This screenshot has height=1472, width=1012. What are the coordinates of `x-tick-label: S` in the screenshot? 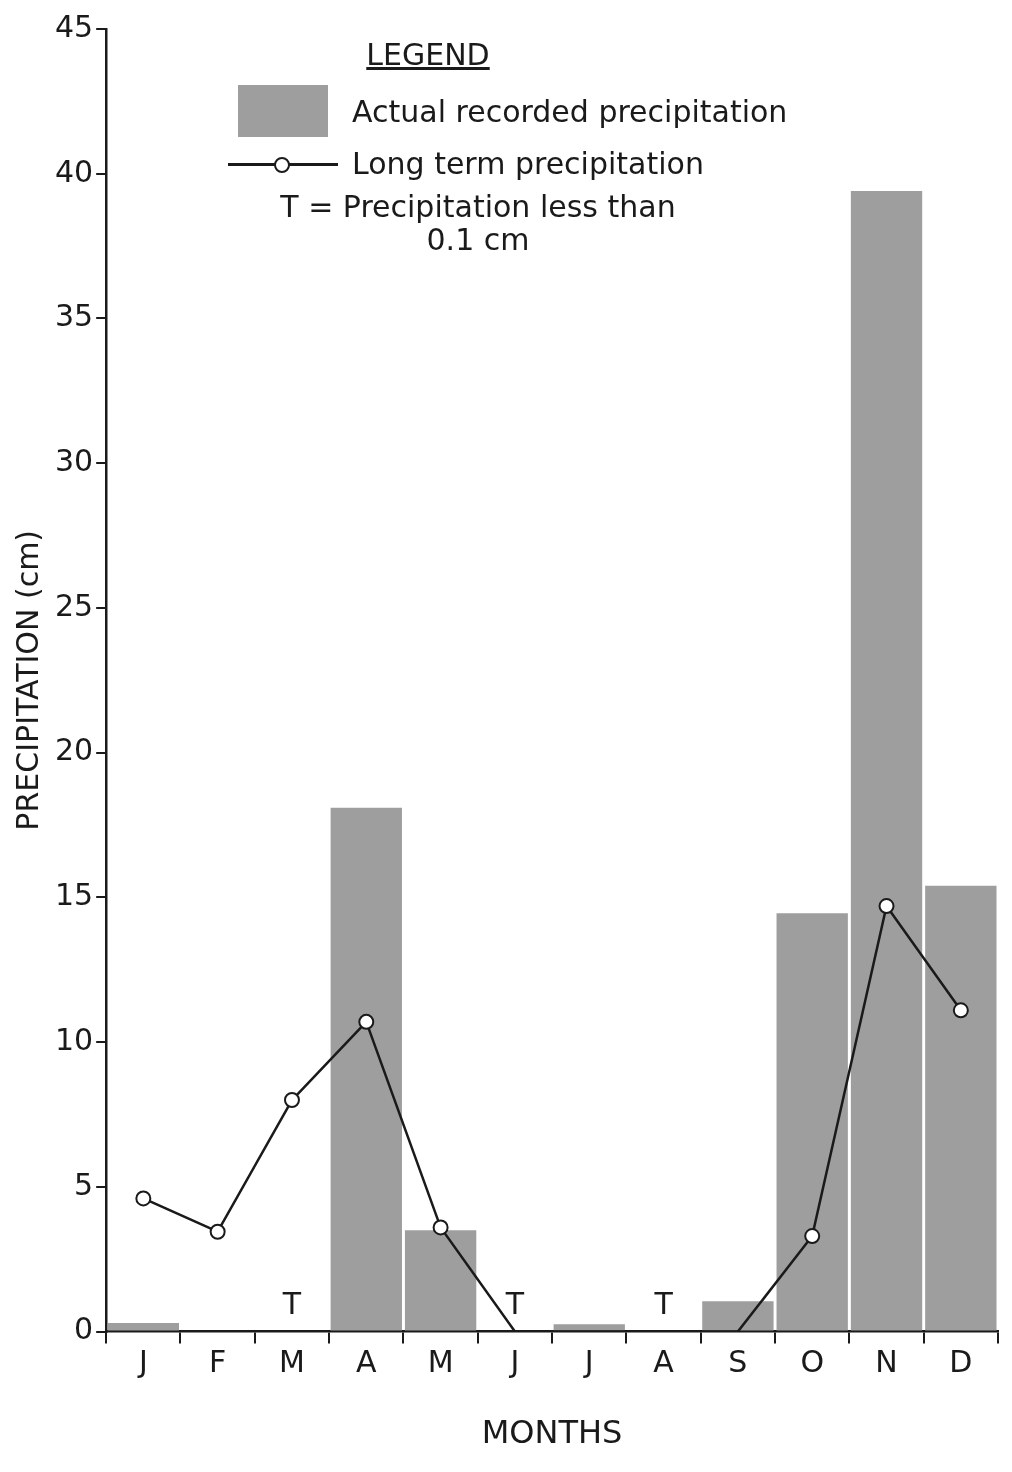 It's located at (738, 1362).